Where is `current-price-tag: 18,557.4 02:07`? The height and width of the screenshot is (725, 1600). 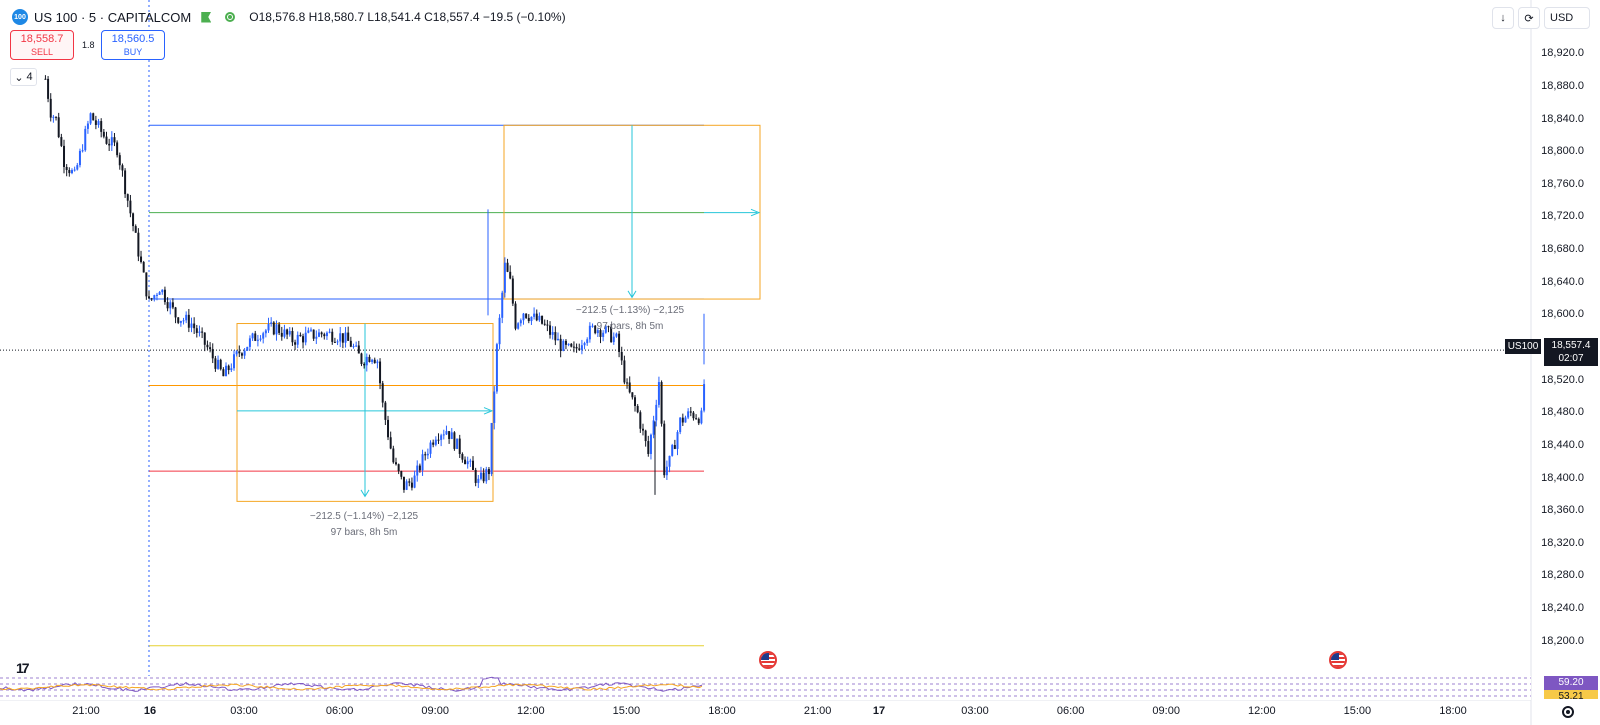
current-price-tag: 18,557.4 02:07 is located at coordinates (1571, 352).